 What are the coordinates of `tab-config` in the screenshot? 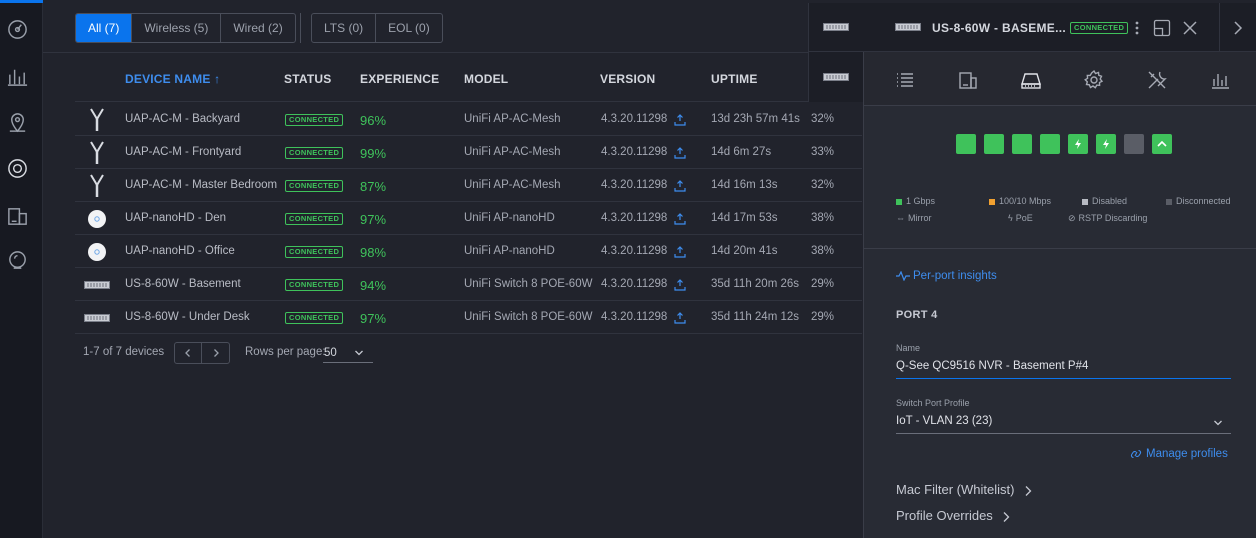 It's located at (1094, 80).